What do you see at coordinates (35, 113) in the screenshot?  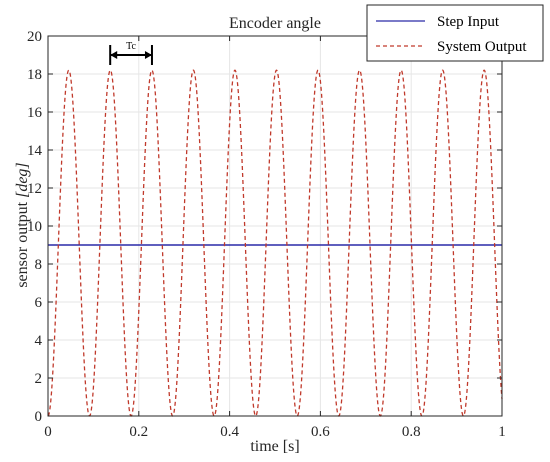 I see `y-tick-label: 16` at bounding box center [35, 113].